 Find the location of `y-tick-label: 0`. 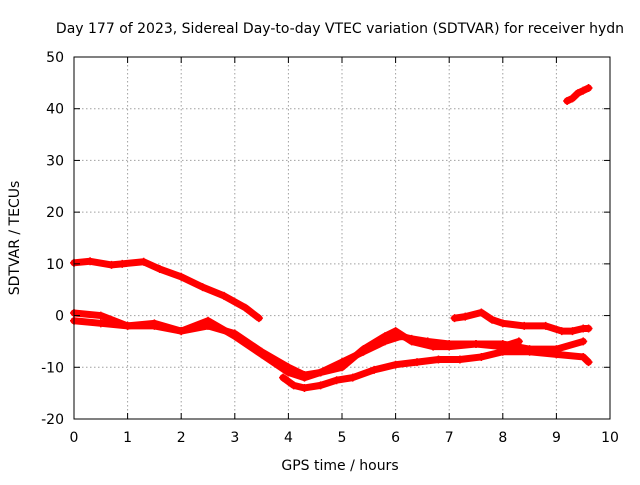

y-tick-label: 0 is located at coordinates (59, 317).